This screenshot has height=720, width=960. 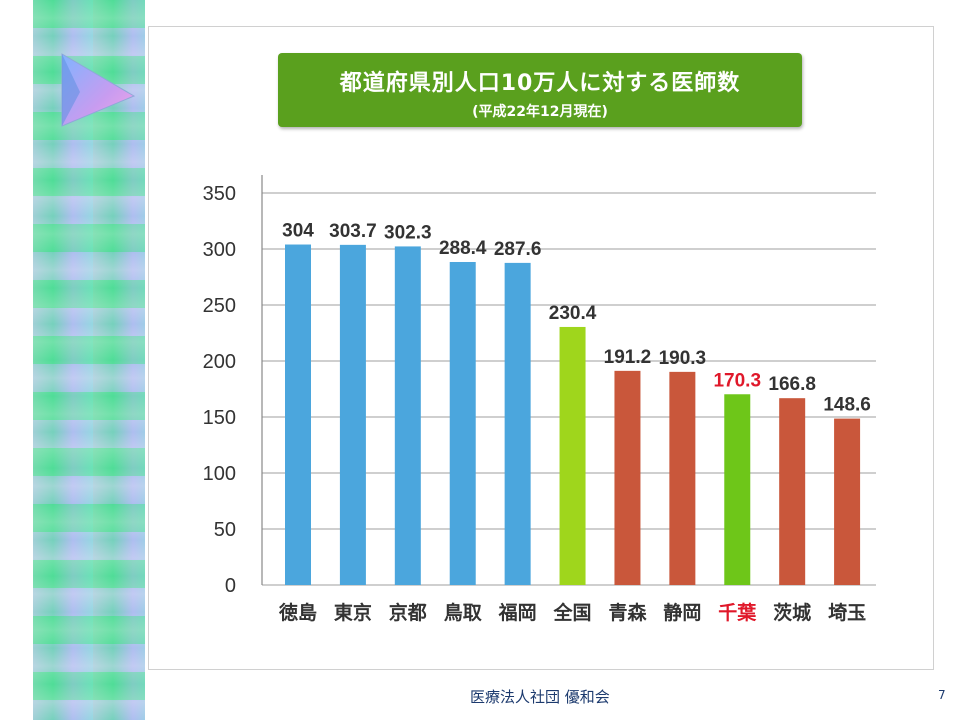 I want to click on y-tick-label: 0, so click(x=230, y=586).